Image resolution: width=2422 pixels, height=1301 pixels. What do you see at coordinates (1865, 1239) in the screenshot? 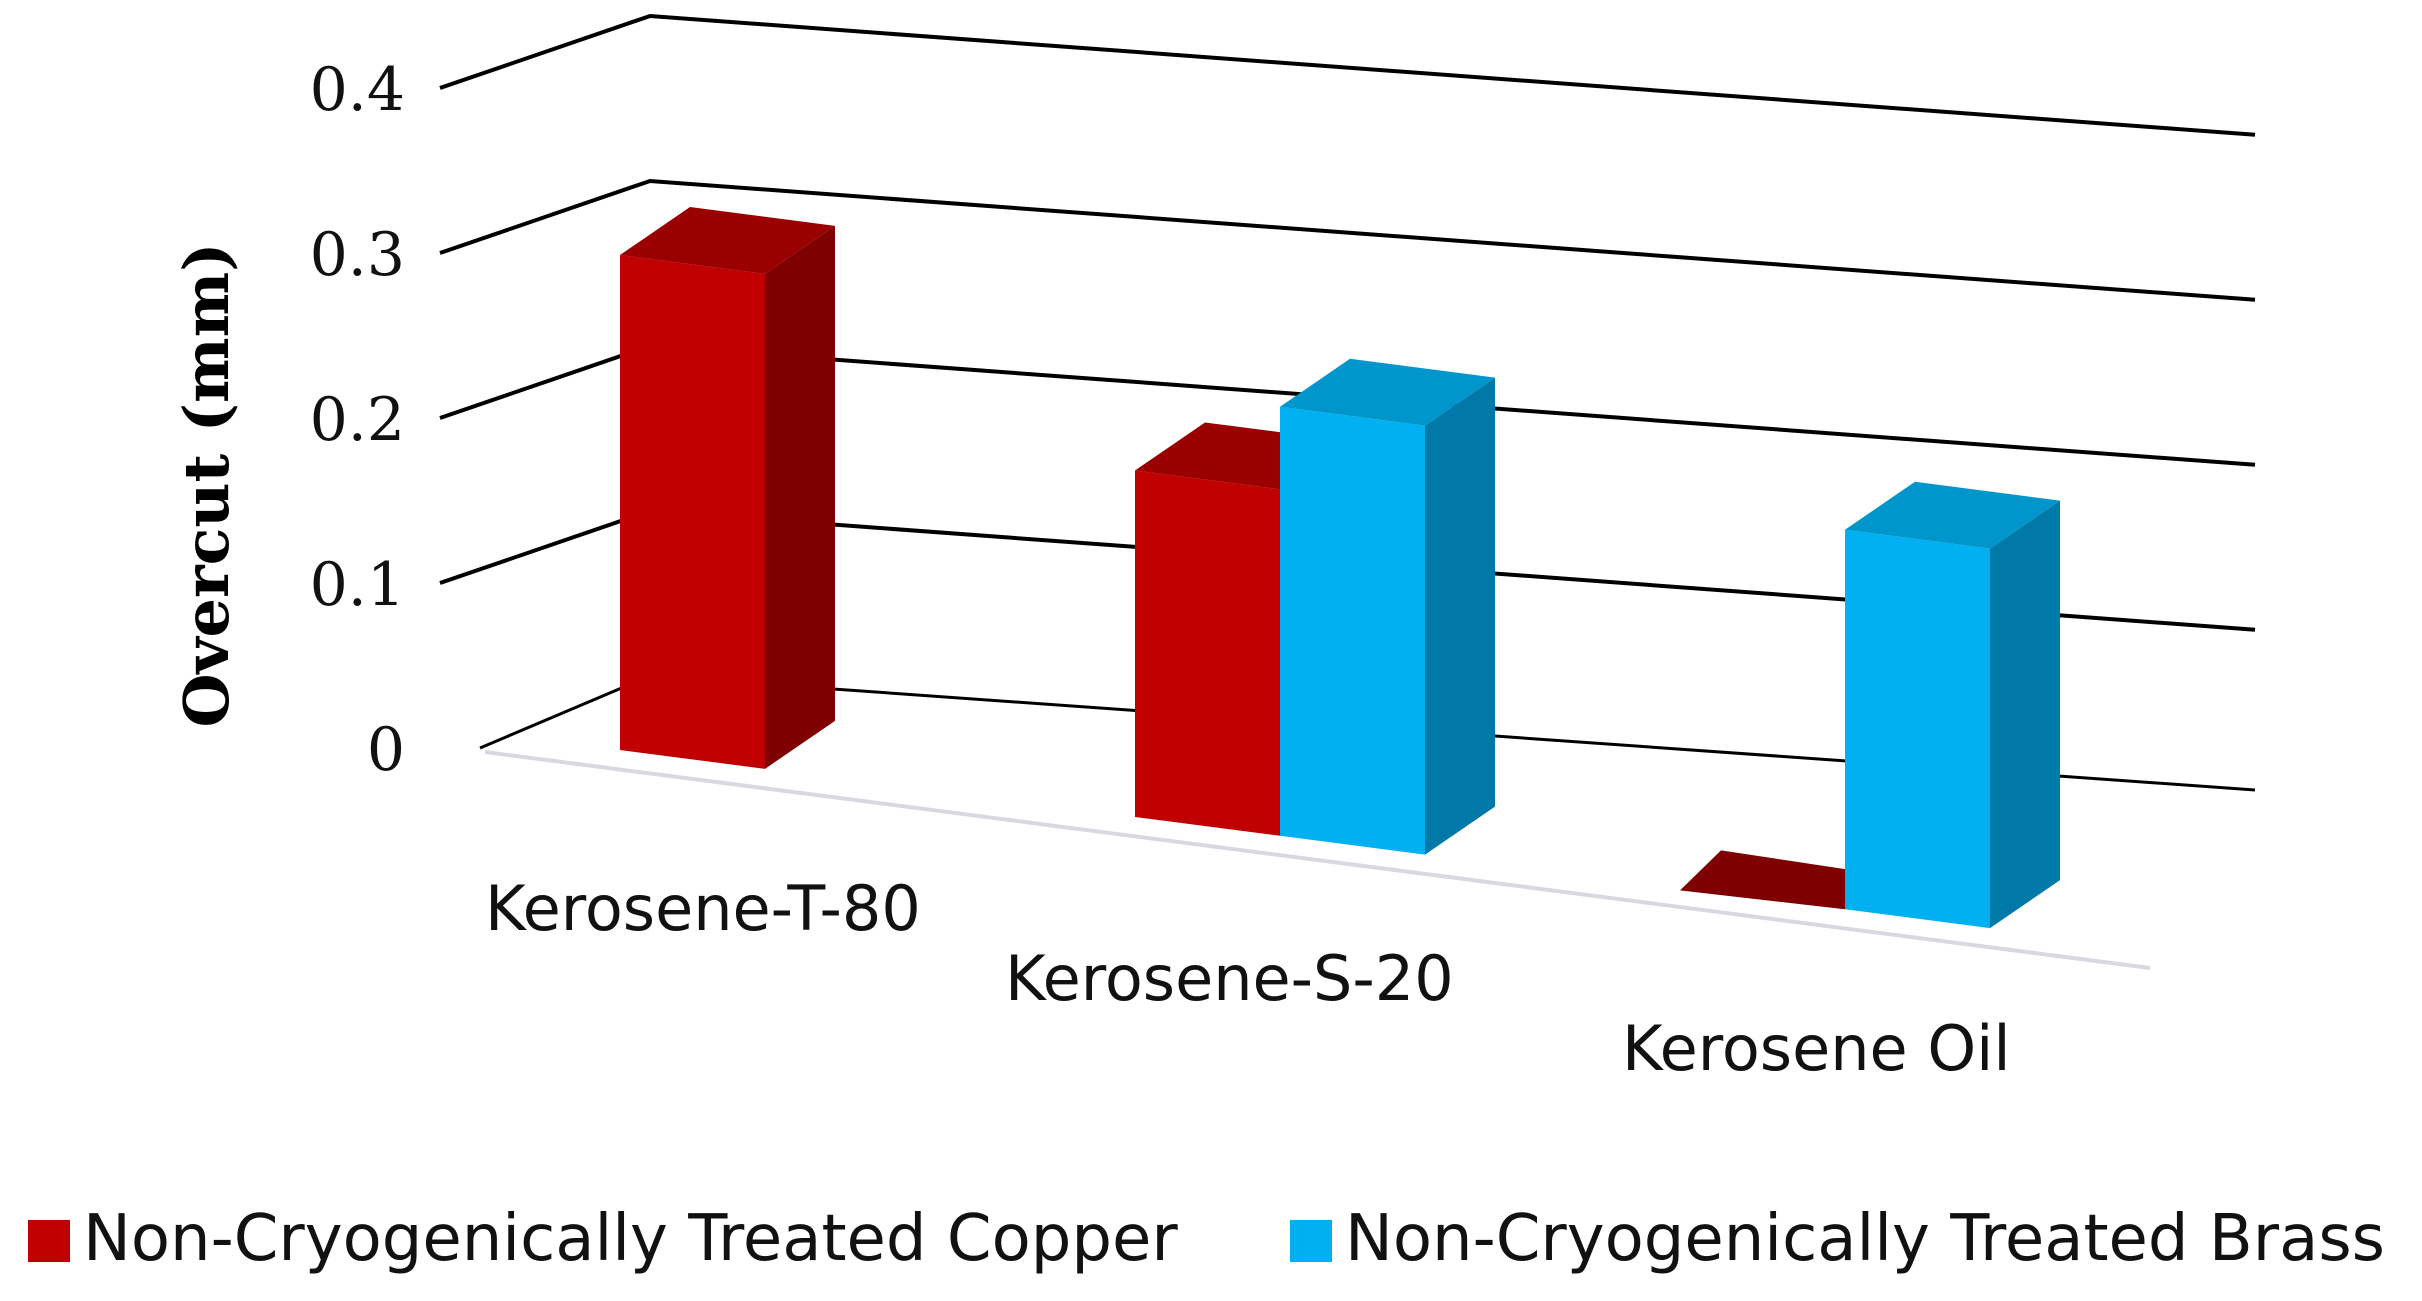
I see `legend-label: Non-Cryogenically Treated Brass` at bounding box center [1865, 1239].